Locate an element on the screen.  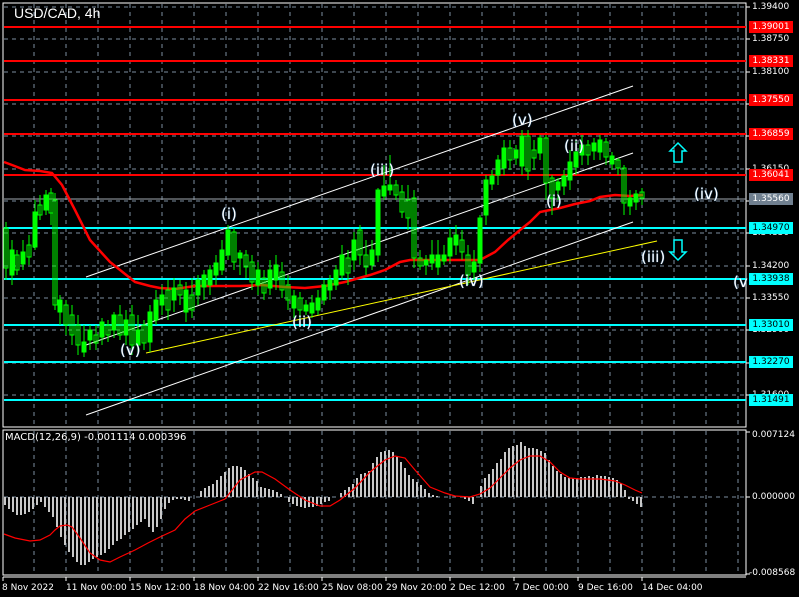
wave-label-ii: (ii) is located at coordinates (302, 322).